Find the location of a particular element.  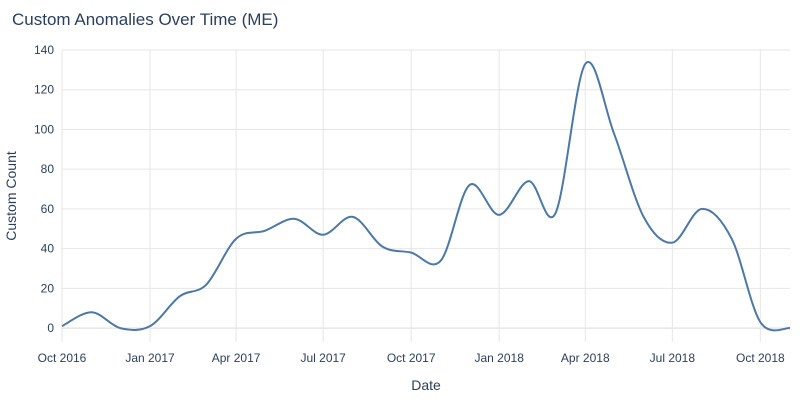

y-axis-label: Custom Count is located at coordinates (11, 196).